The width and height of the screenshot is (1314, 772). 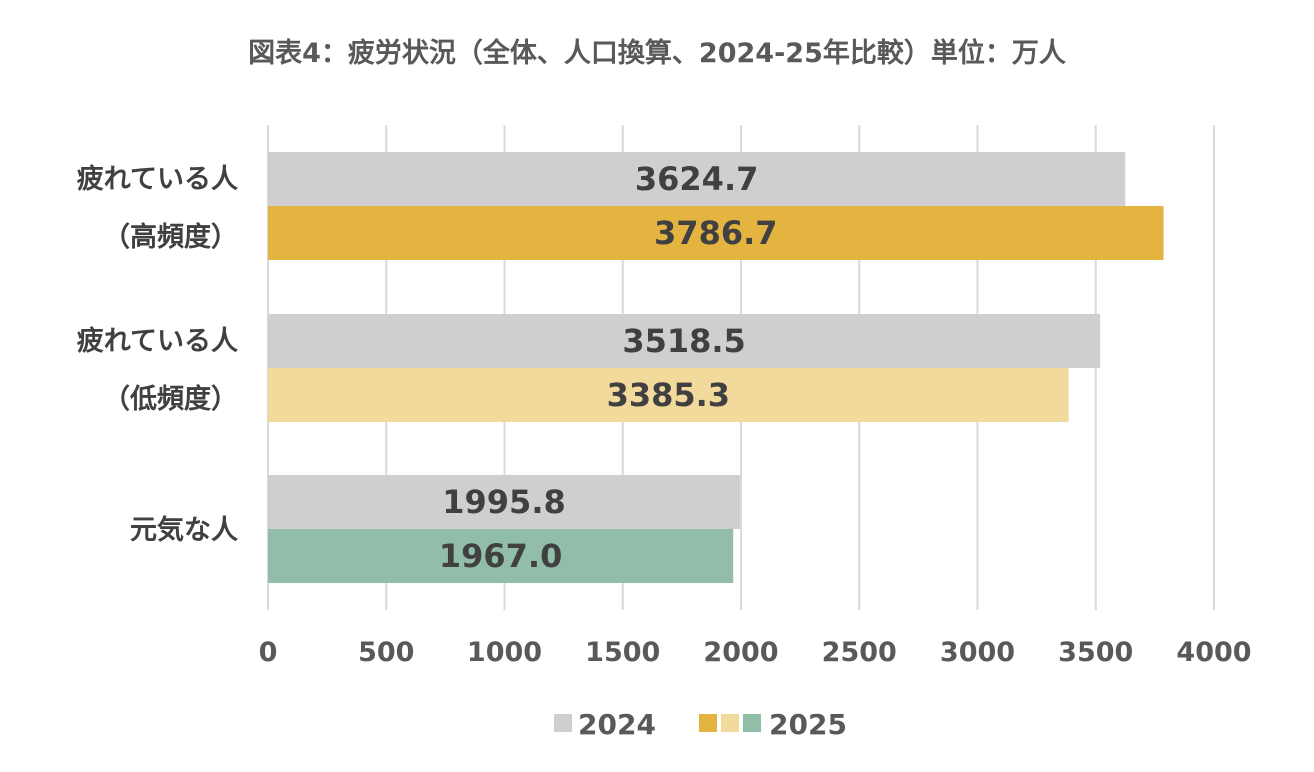 What do you see at coordinates (504, 652) in the screenshot?
I see `x-tick-label: 1000` at bounding box center [504, 652].